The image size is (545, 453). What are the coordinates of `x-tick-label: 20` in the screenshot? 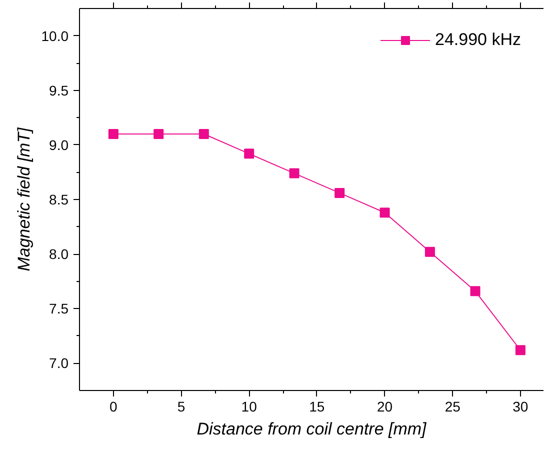 It's located at (384, 406).